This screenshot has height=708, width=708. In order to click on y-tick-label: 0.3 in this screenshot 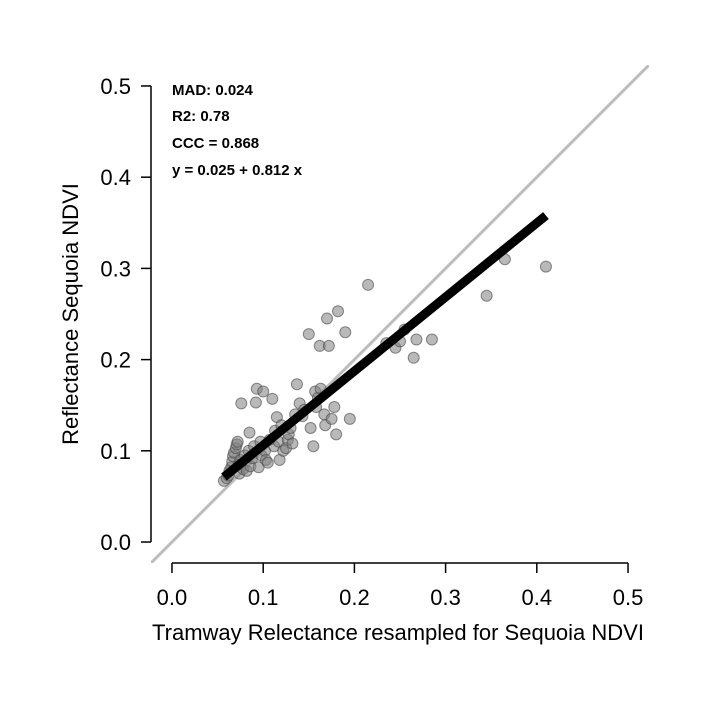, I will do `click(115, 268)`.